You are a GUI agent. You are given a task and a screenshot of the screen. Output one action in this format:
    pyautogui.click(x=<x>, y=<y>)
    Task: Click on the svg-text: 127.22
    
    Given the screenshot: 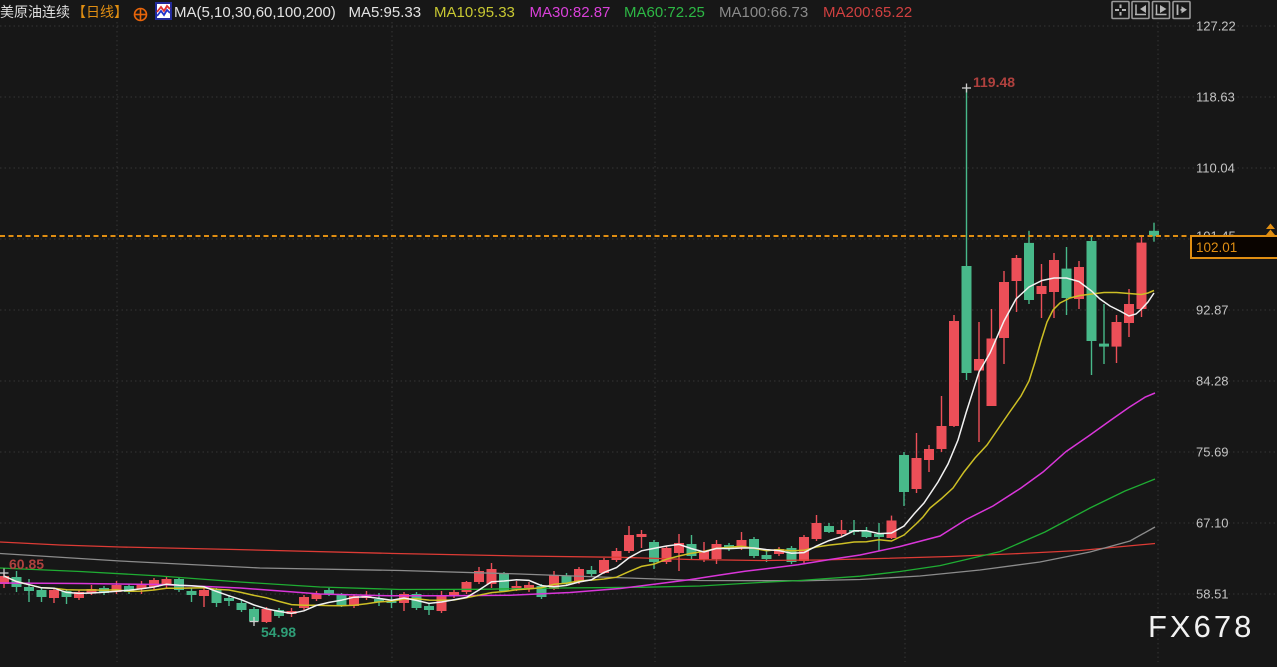 What is the action you would take?
    pyautogui.click(x=1216, y=26)
    